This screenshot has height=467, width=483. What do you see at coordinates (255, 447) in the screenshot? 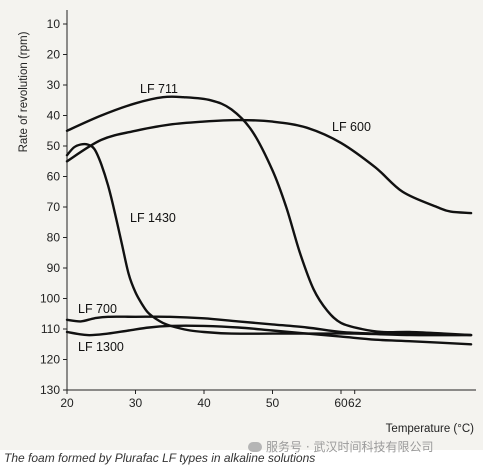
I see `wechat-icon` at bounding box center [255, 447].